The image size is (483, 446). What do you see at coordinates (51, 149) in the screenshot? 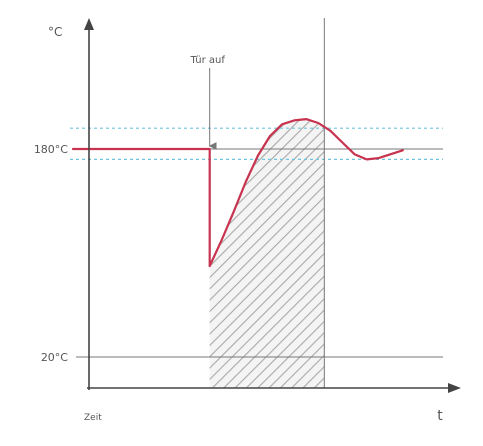
I see `y-tick-label: 180°C` at bounding box center [51, 149].